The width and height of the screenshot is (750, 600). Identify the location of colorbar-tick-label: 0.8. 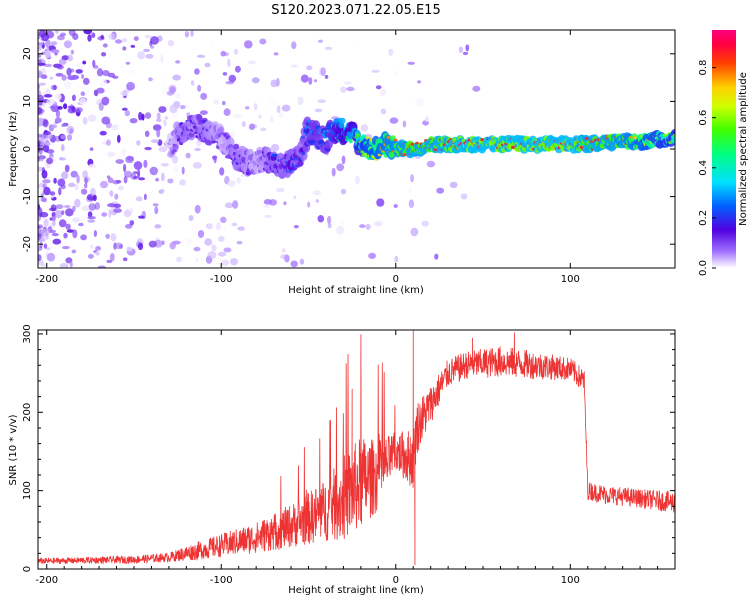
(703, 68).